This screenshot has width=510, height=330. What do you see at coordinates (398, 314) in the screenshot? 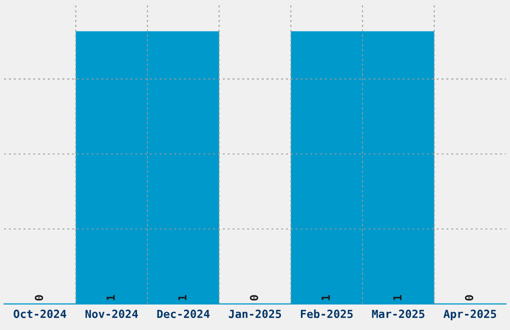
I see `x-tick-label: Mar-2025` at bounding box center [398, 314].